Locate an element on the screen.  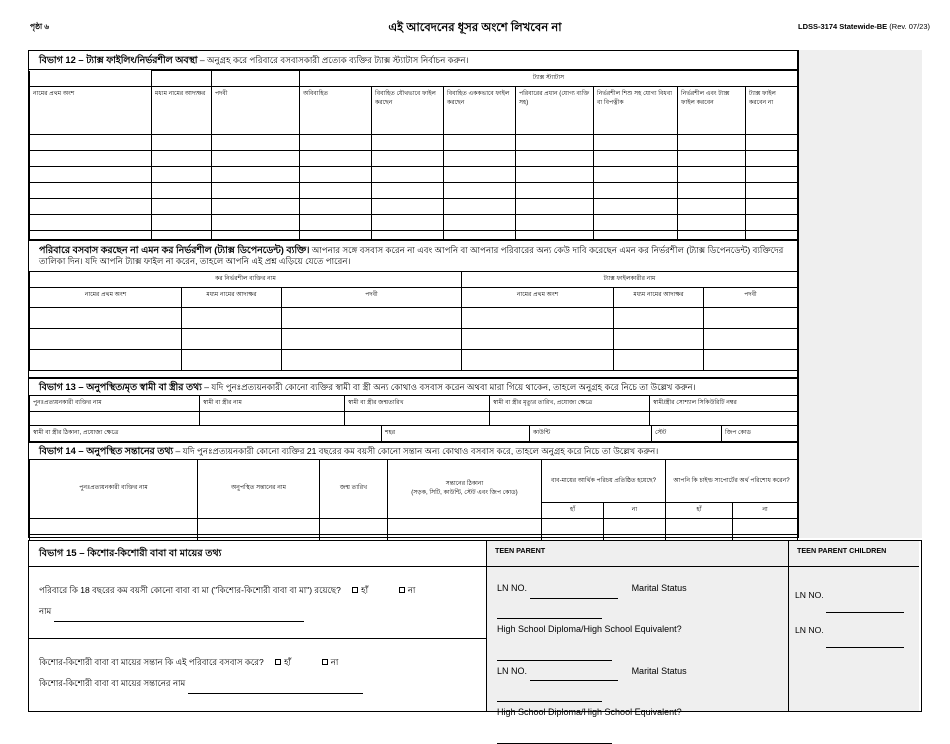
question-2-child-name-input is located at coordinates (275, 688).